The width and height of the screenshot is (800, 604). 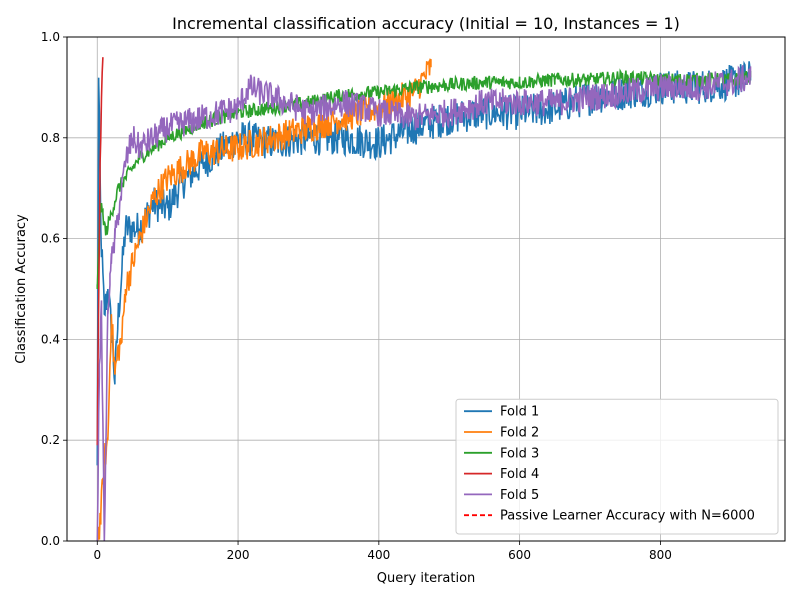 What do you see at coordinates (519, 412) in the screenshot?
I see `legend-label: Fold 1` at bounding box center [519, 412].